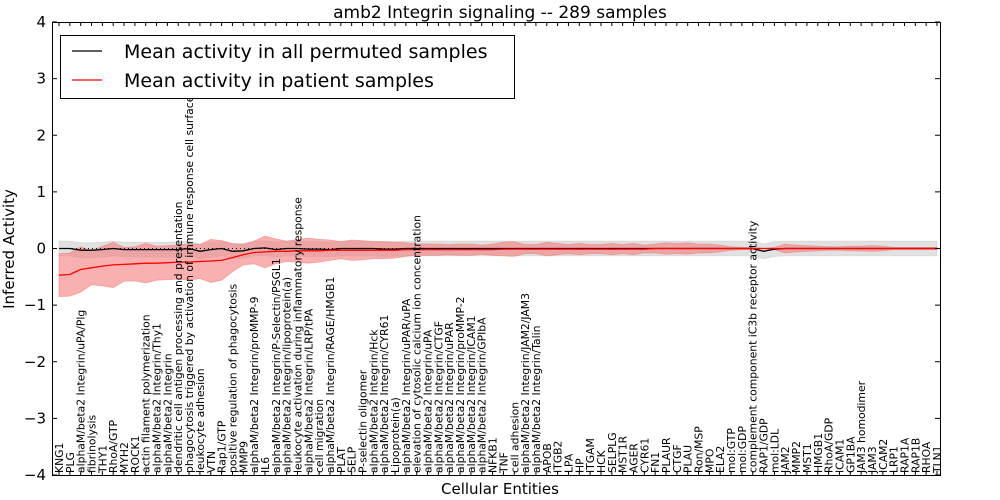 The height and width of the screenshot is (500, 1000). I want to click on x-tick-label: alphaM/beta2 Integrin/Thy1, so click(157, 398).